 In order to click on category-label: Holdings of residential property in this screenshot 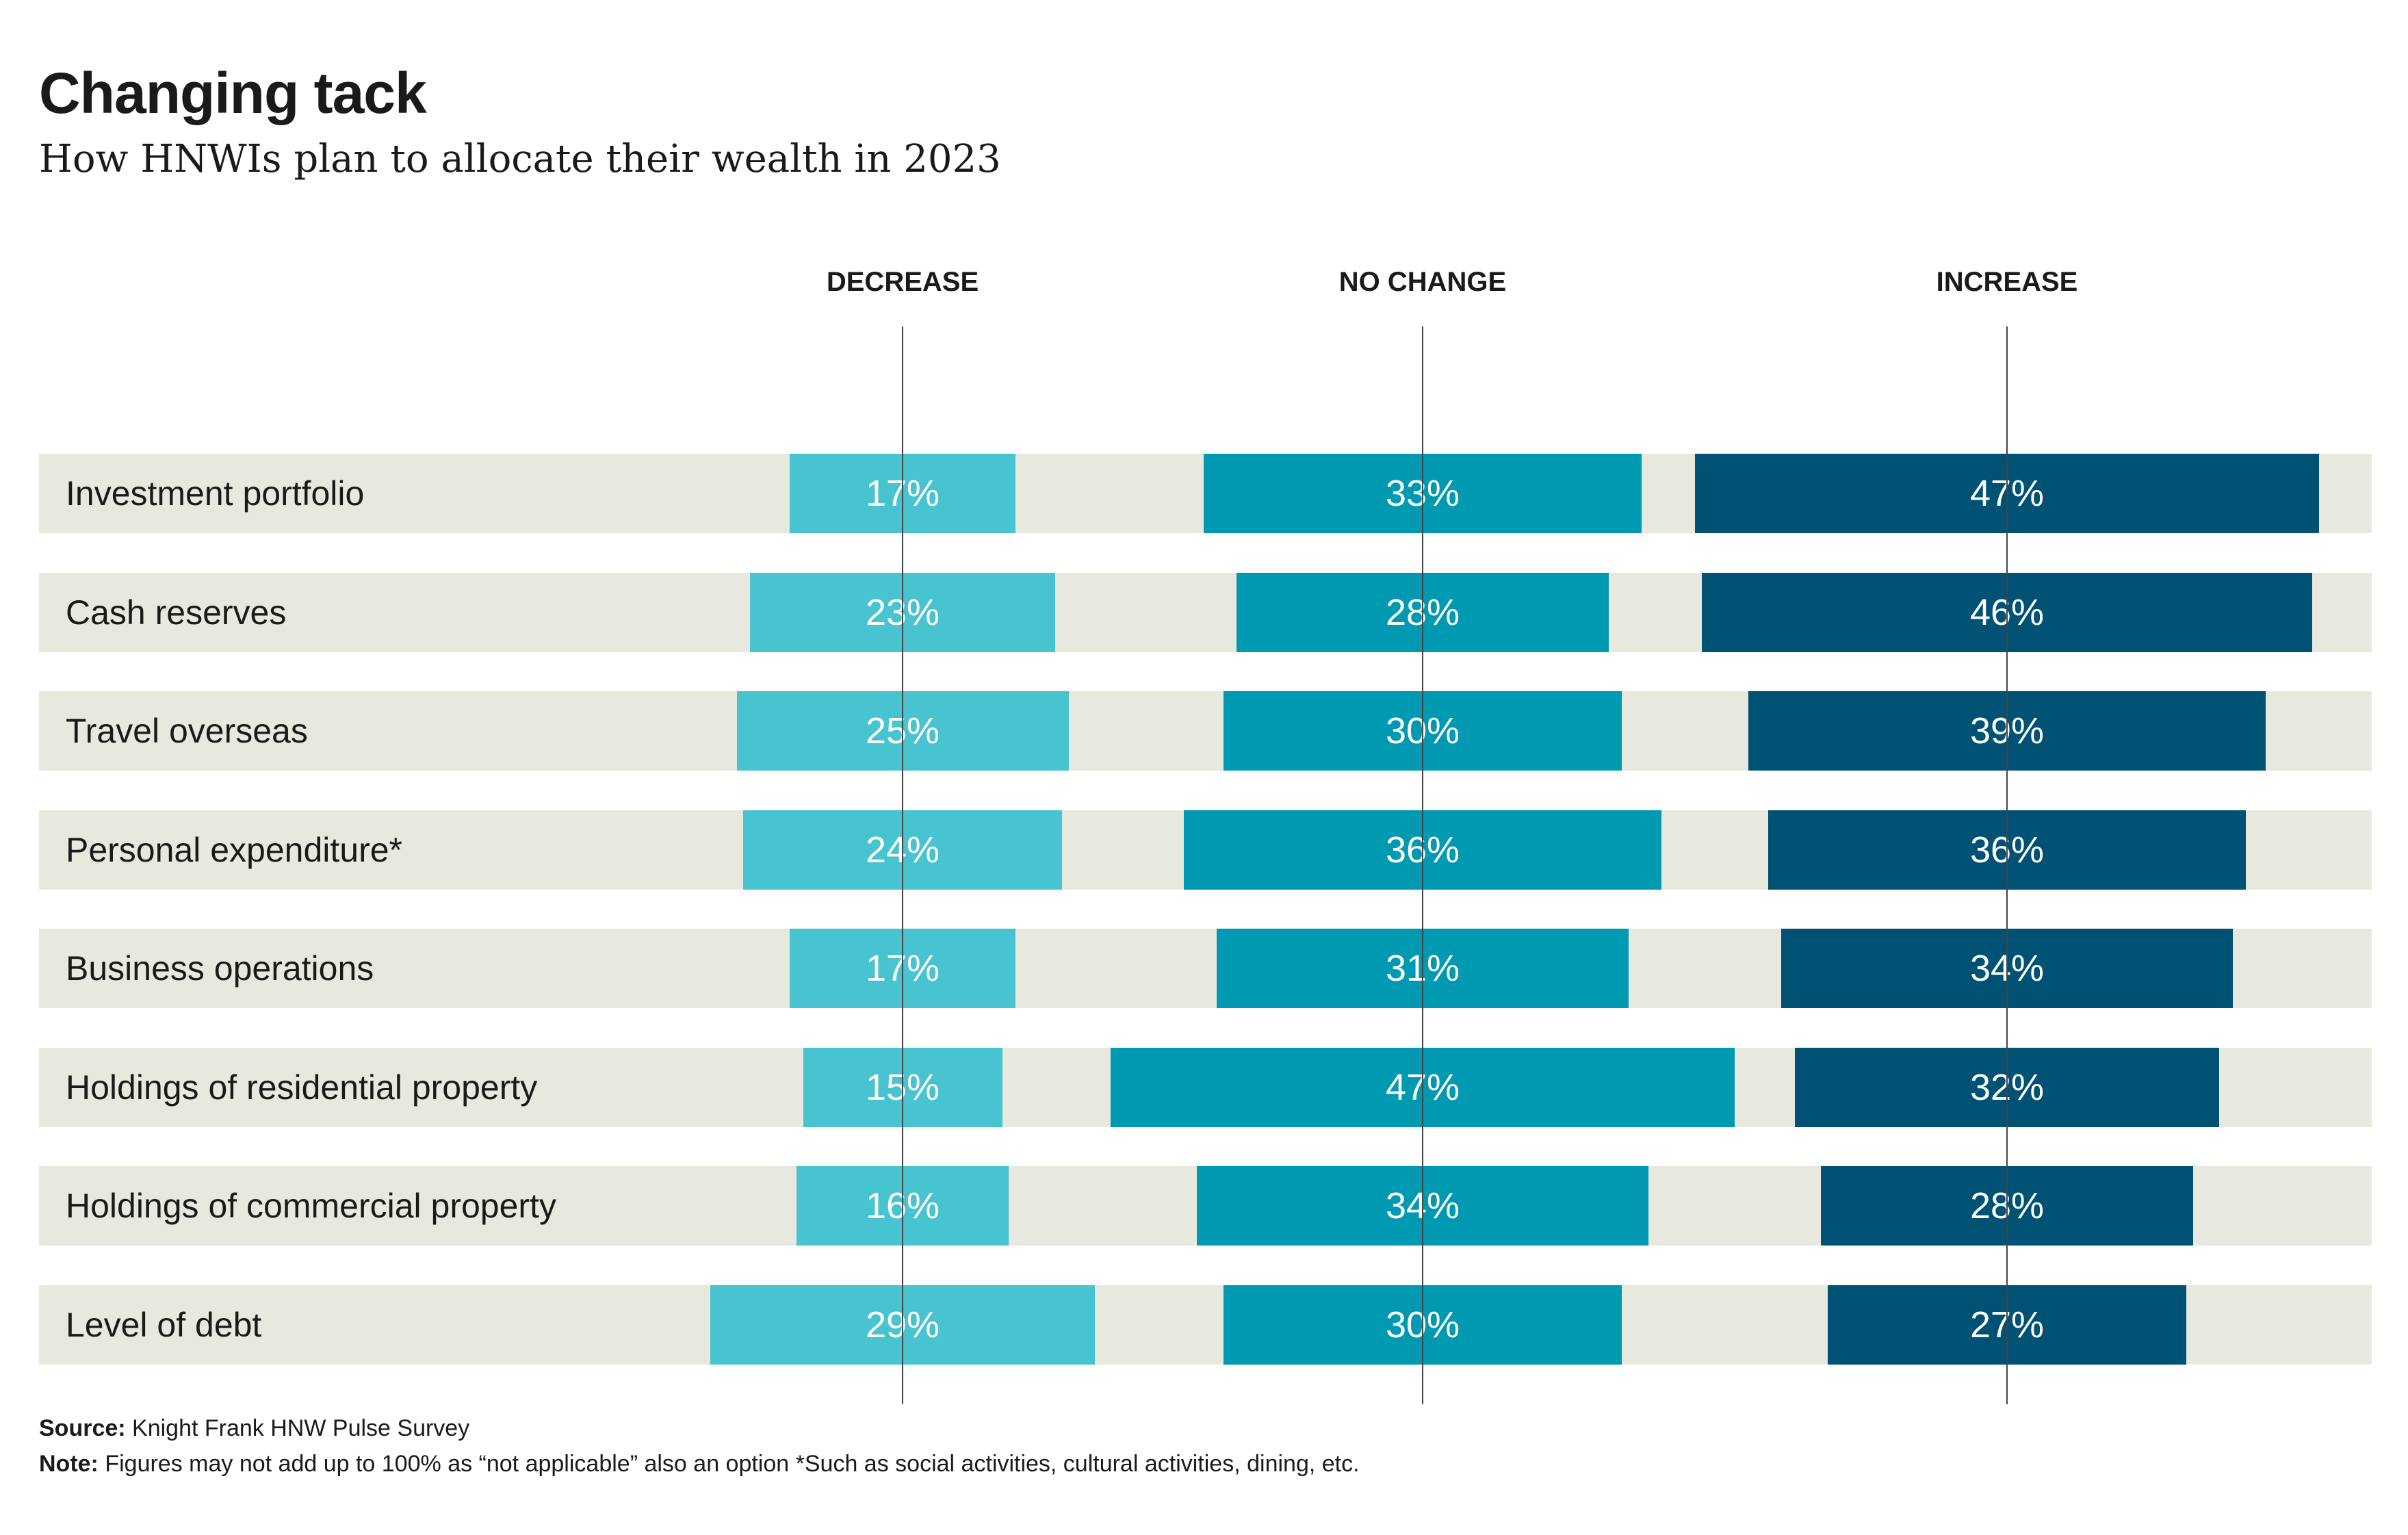, I will do `click(302, 1087)`.